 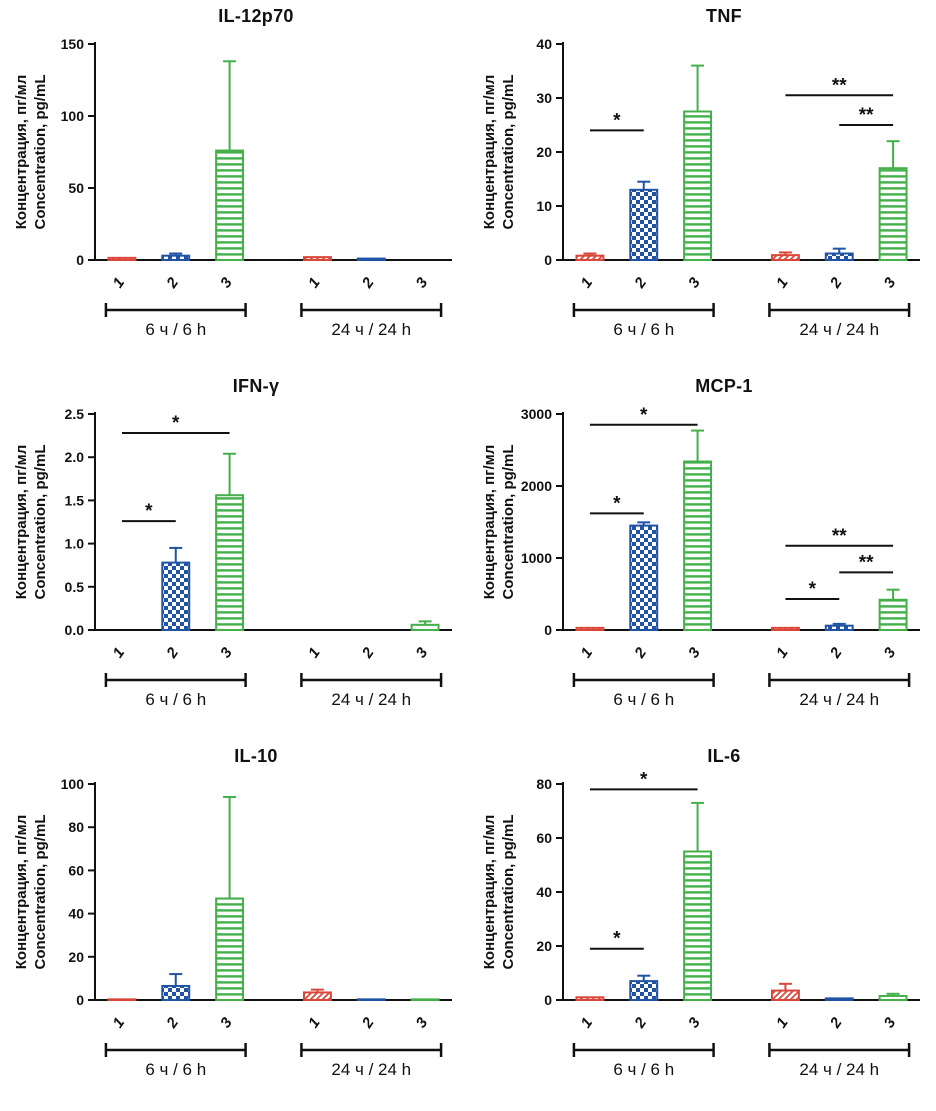 I want to click on bar-chart: 0 20 40 60 80 1 2 3 6 ч / 6 h 1 2 3 24 ч / 24 h * *, so click(x=728, y=924).